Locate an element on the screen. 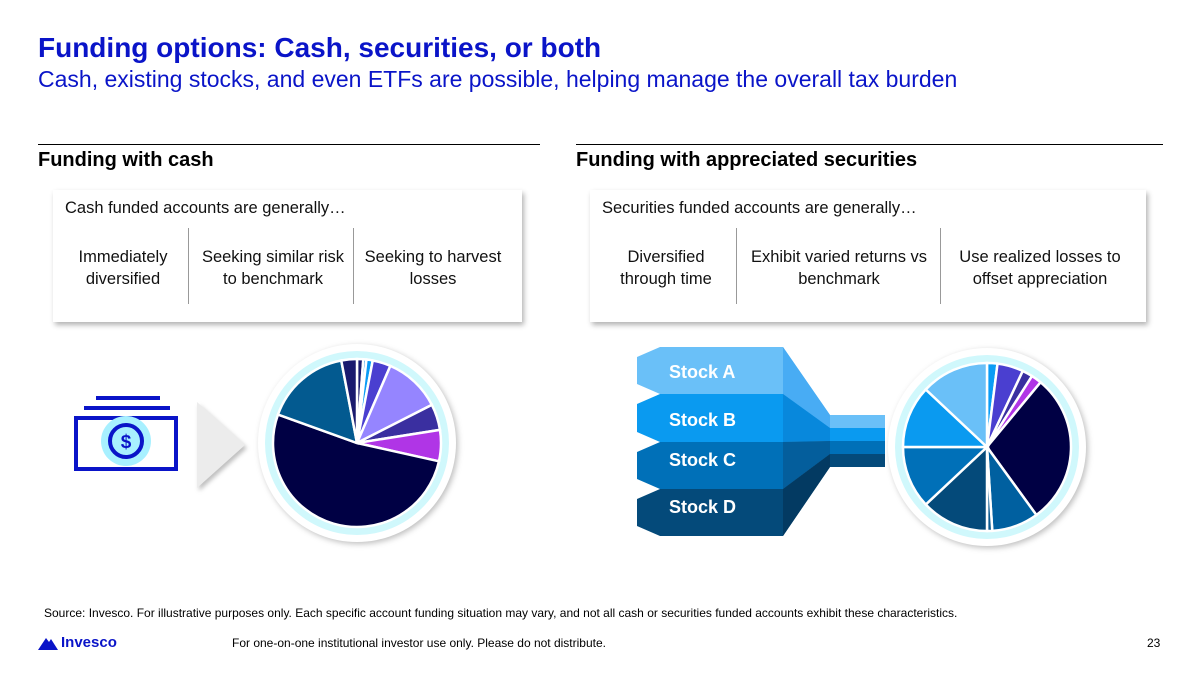  stock-label: Stock B is located at coordinates (702, 420).